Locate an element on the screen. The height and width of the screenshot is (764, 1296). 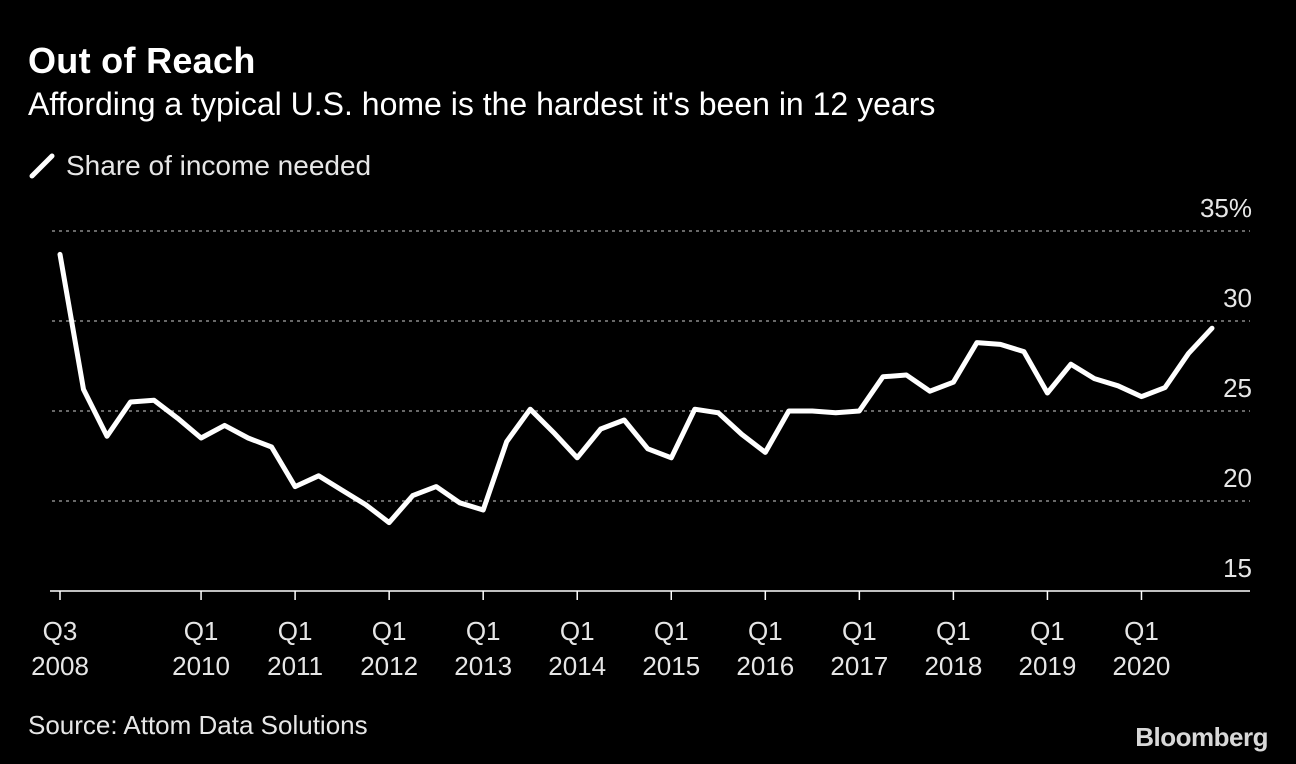
x-axis is located at coordinates (650, 595).